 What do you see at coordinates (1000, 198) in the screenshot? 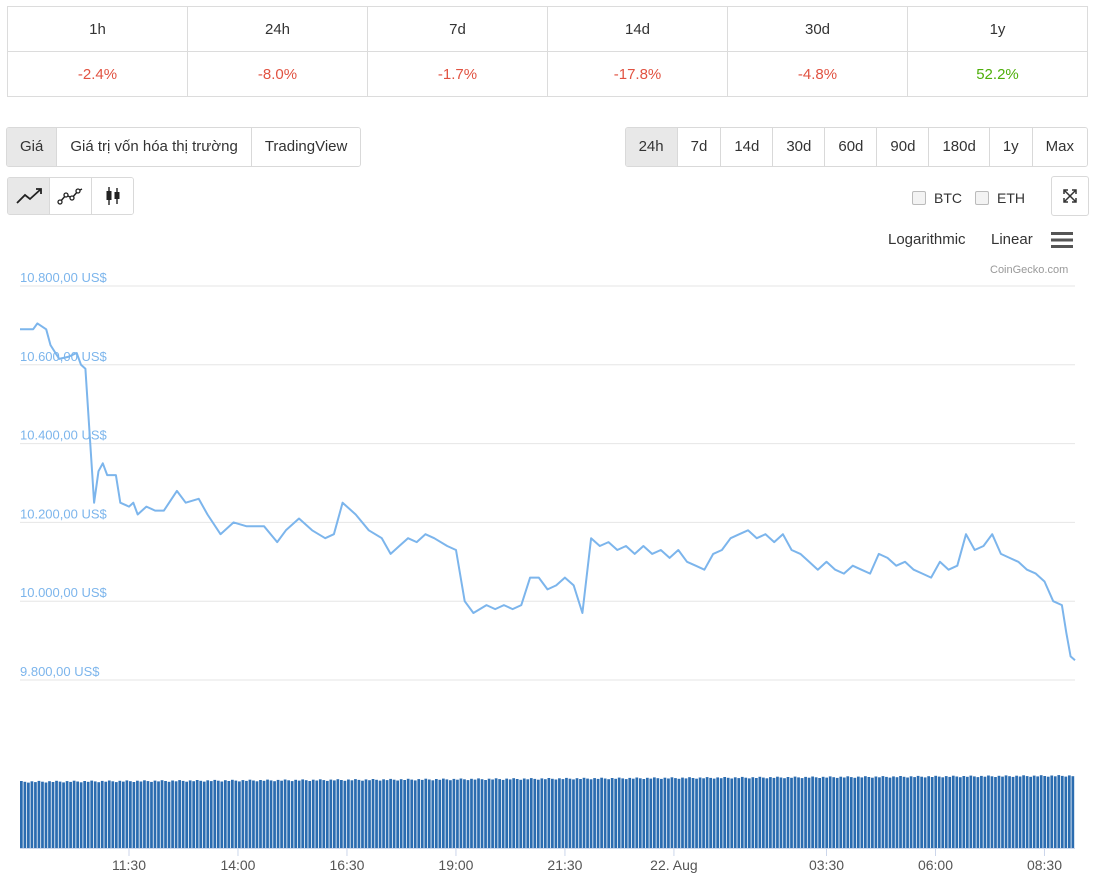
I see `compare-eth: ETH` at bounding box center [1000, 198].